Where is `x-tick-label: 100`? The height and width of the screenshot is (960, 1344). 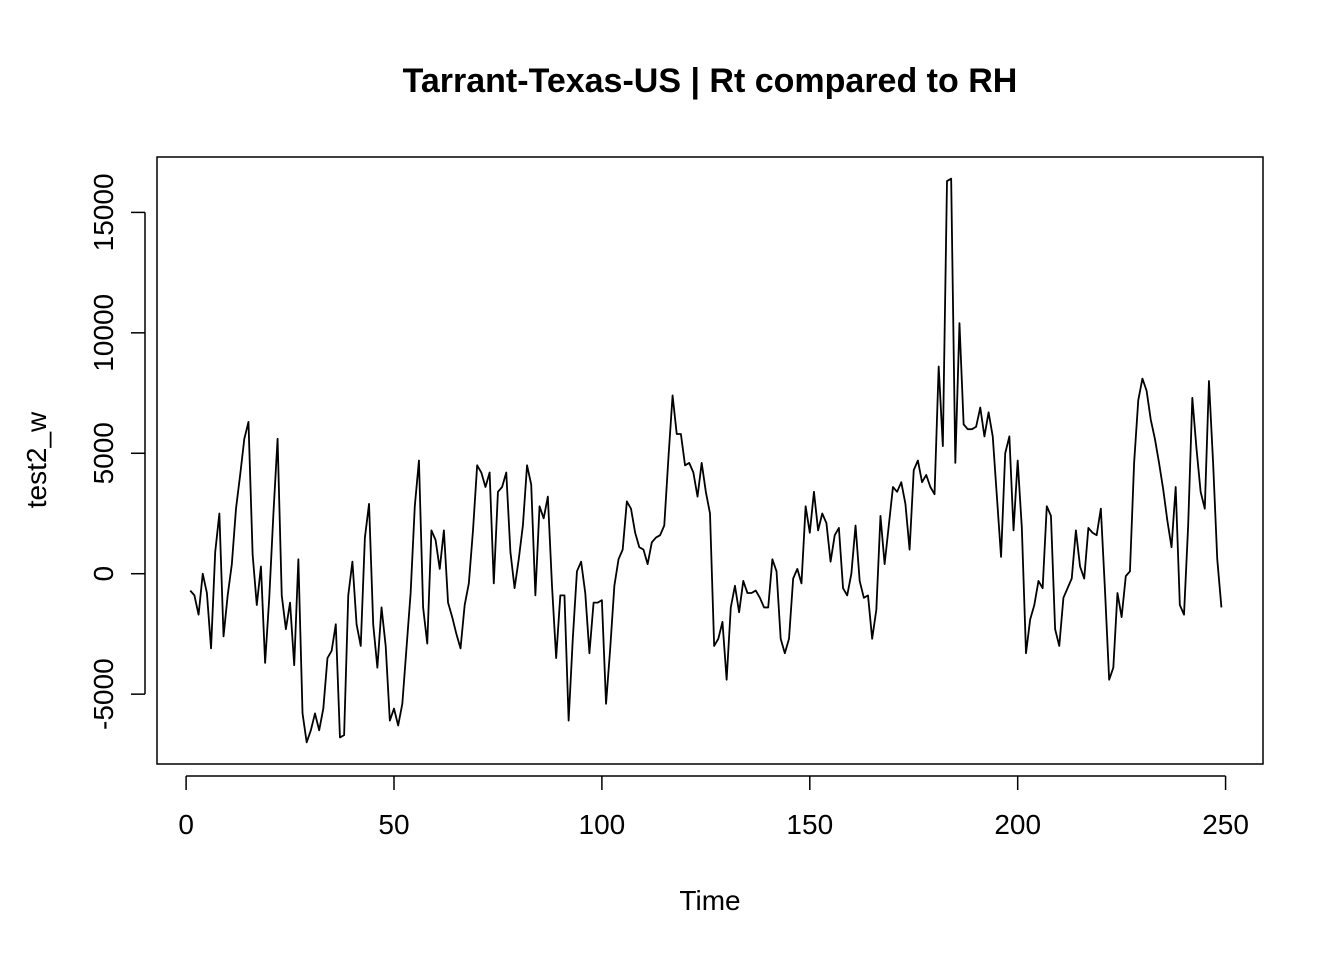 x-tick-label: 100 is located at coordinates (602, 824).